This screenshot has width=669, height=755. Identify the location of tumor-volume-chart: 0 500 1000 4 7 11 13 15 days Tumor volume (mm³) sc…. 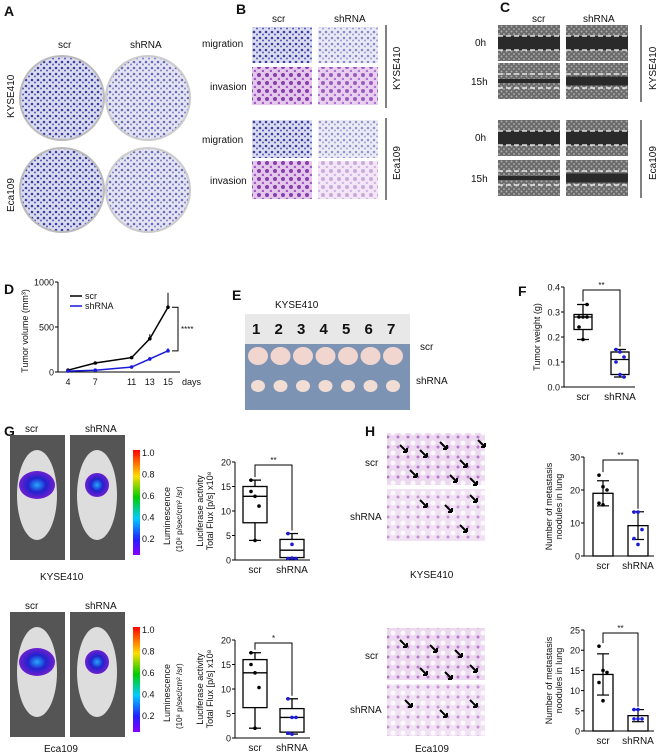
(111, 333).